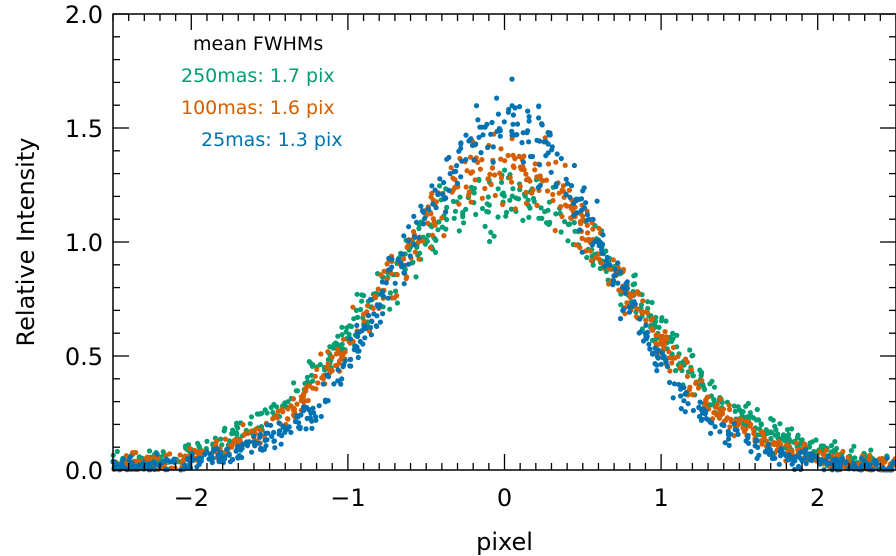  I want to click on y-tick-label: 1.0, so click(84, 243).